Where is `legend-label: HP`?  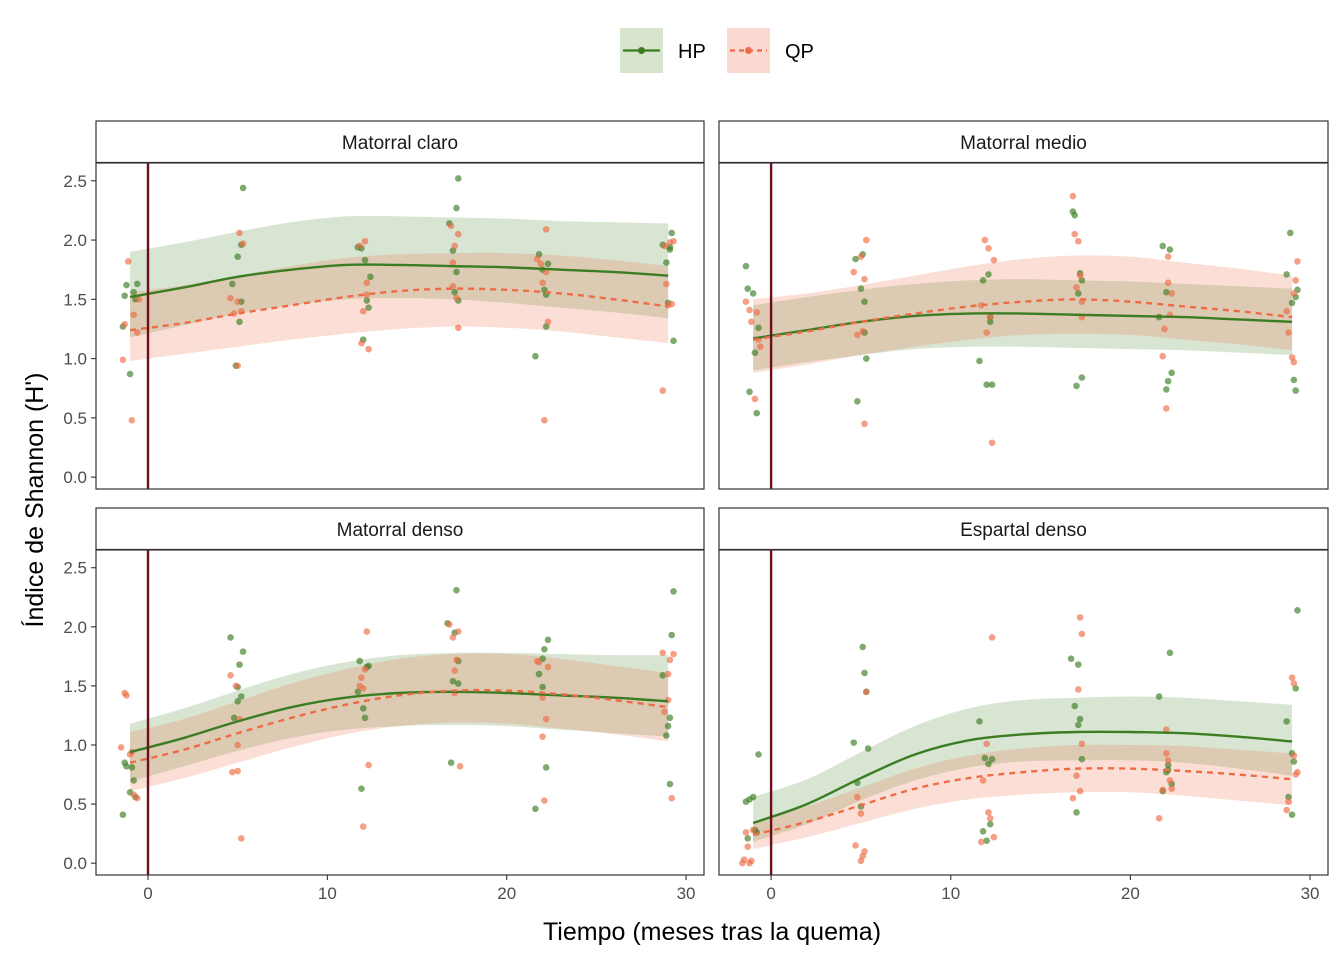 legend-label: HP is located at coordinates (692, 52).